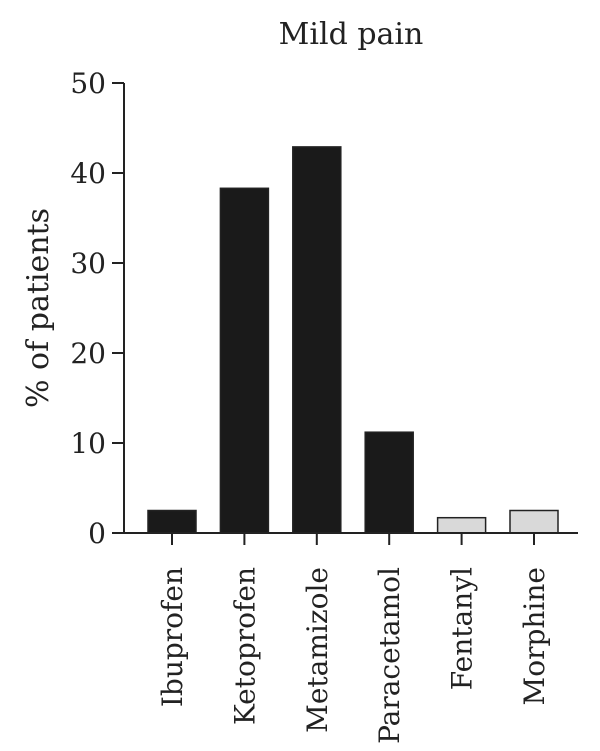  What do you see at coordinates (88, 83) in the screenshot?
I see `y-tick-label: 50` at bounding box center [88, 83].